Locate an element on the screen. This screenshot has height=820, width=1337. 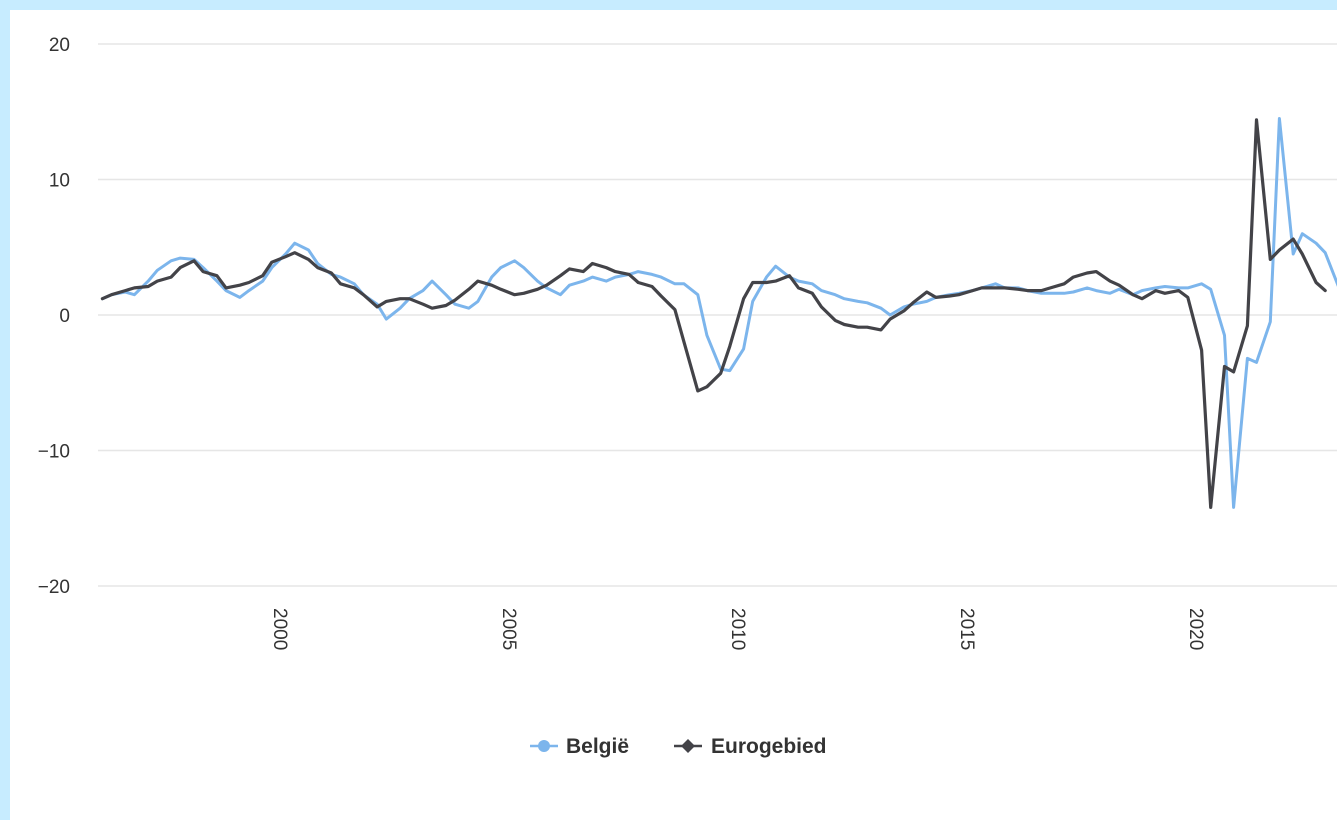
x-tick-label: 2010 is located at coordinates (737, 629).